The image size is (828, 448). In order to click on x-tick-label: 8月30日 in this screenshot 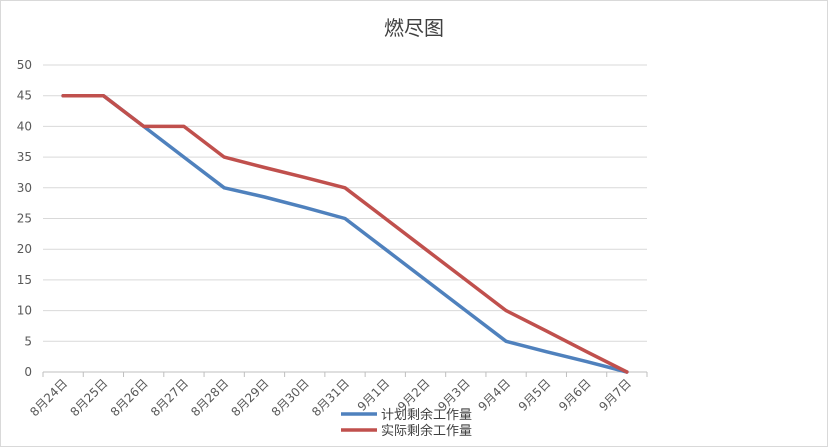, I will do `click(290, 397)`.